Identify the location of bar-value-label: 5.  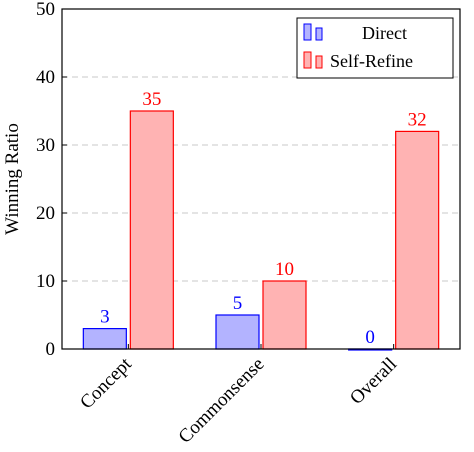
(238, 303).